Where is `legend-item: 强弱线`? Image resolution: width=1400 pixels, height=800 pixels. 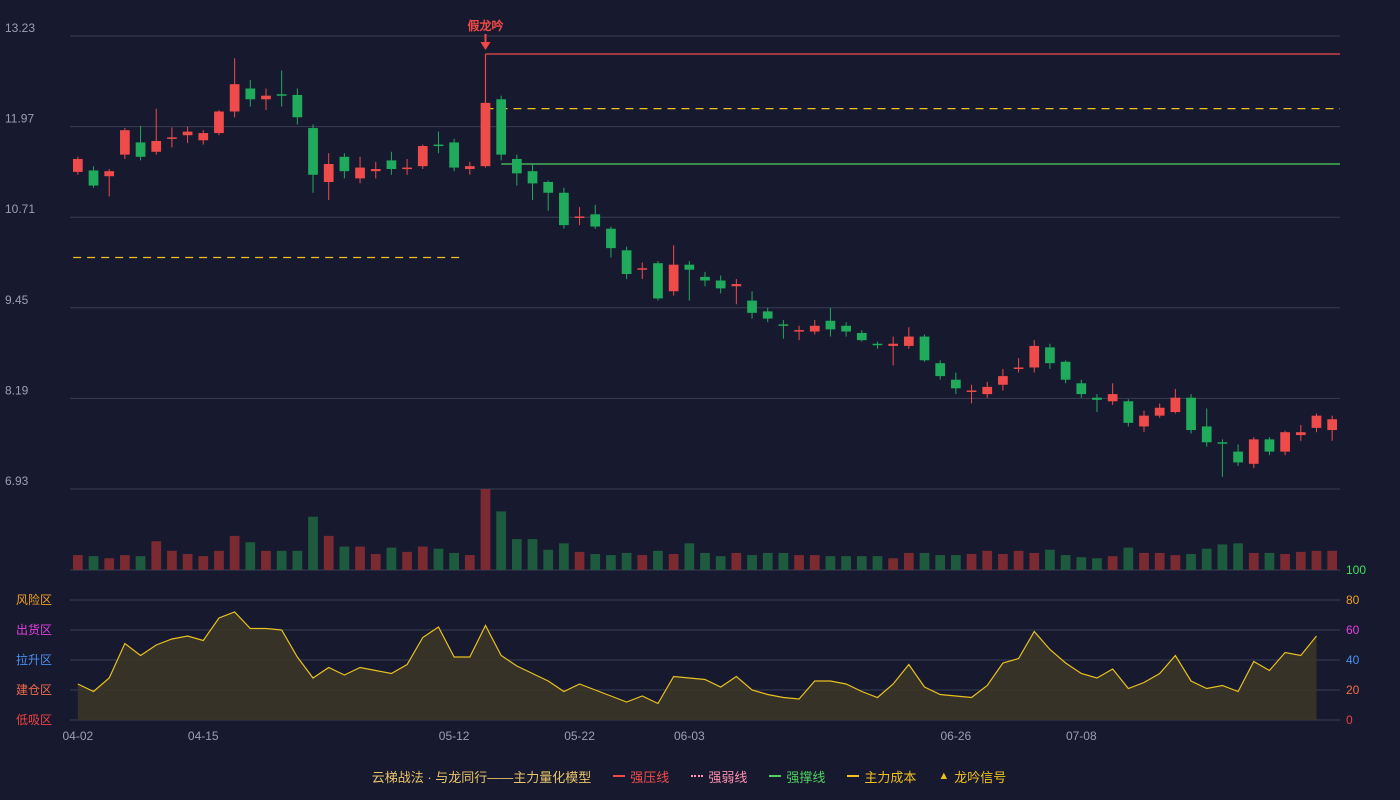
legend-item: 强弱线 is located at coordinates (719, 776).